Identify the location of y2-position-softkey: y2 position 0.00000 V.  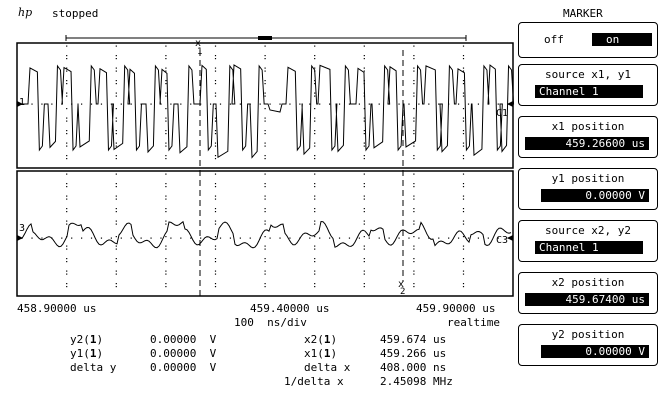
(588, 345).